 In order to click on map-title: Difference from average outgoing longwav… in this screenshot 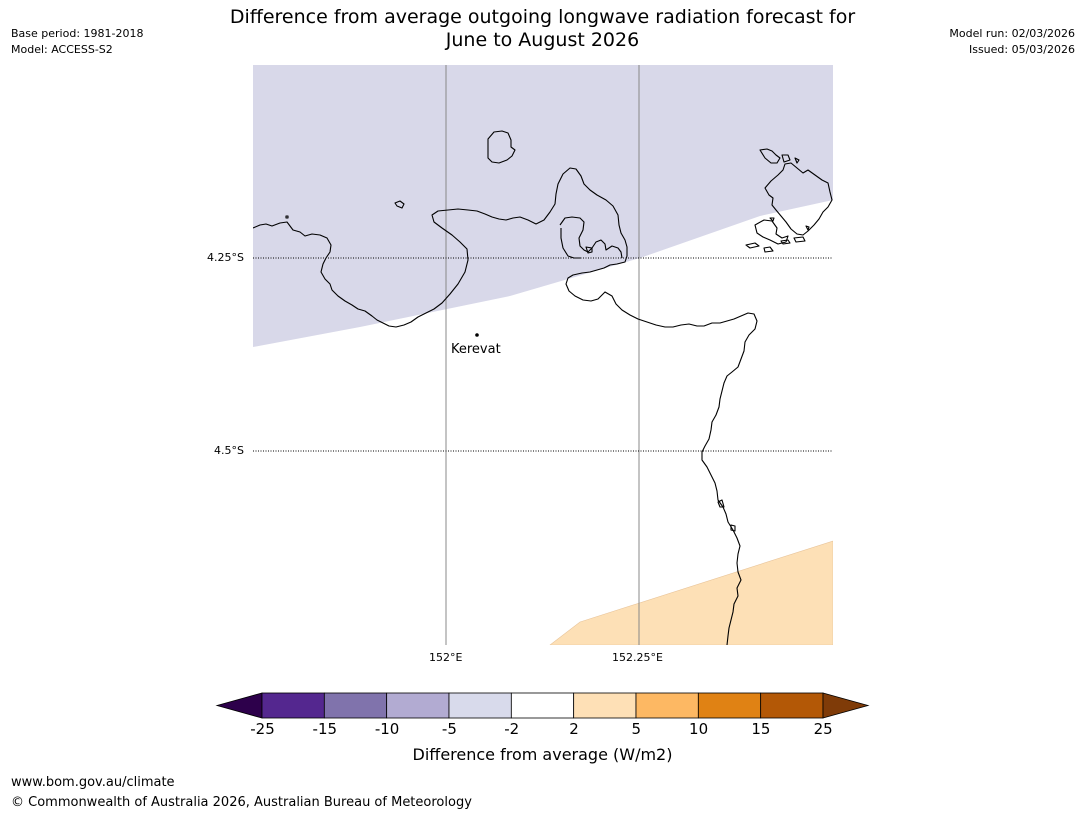, I will do `click(542, 29)`.